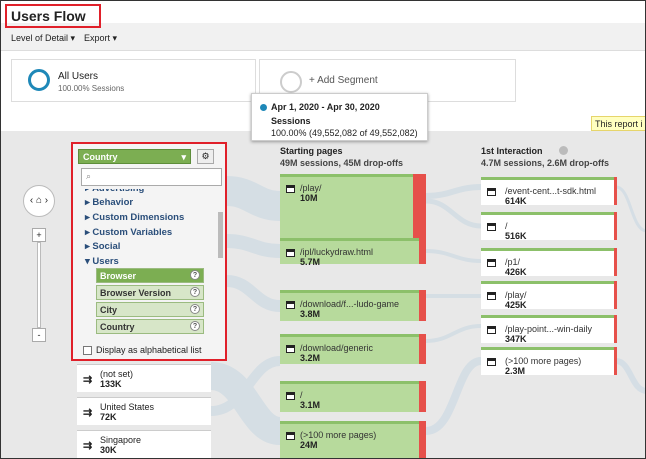  What do you see at coordinates (39, 235) in the screenshot?
I see `zoom-in: +` at bounding box center [39, 235].